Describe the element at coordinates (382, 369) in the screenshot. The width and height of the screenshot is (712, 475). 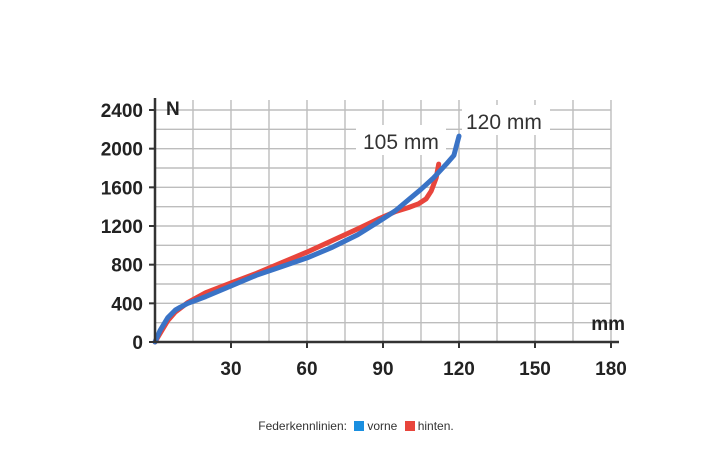
I see `x-tick-label: 90` at that location.